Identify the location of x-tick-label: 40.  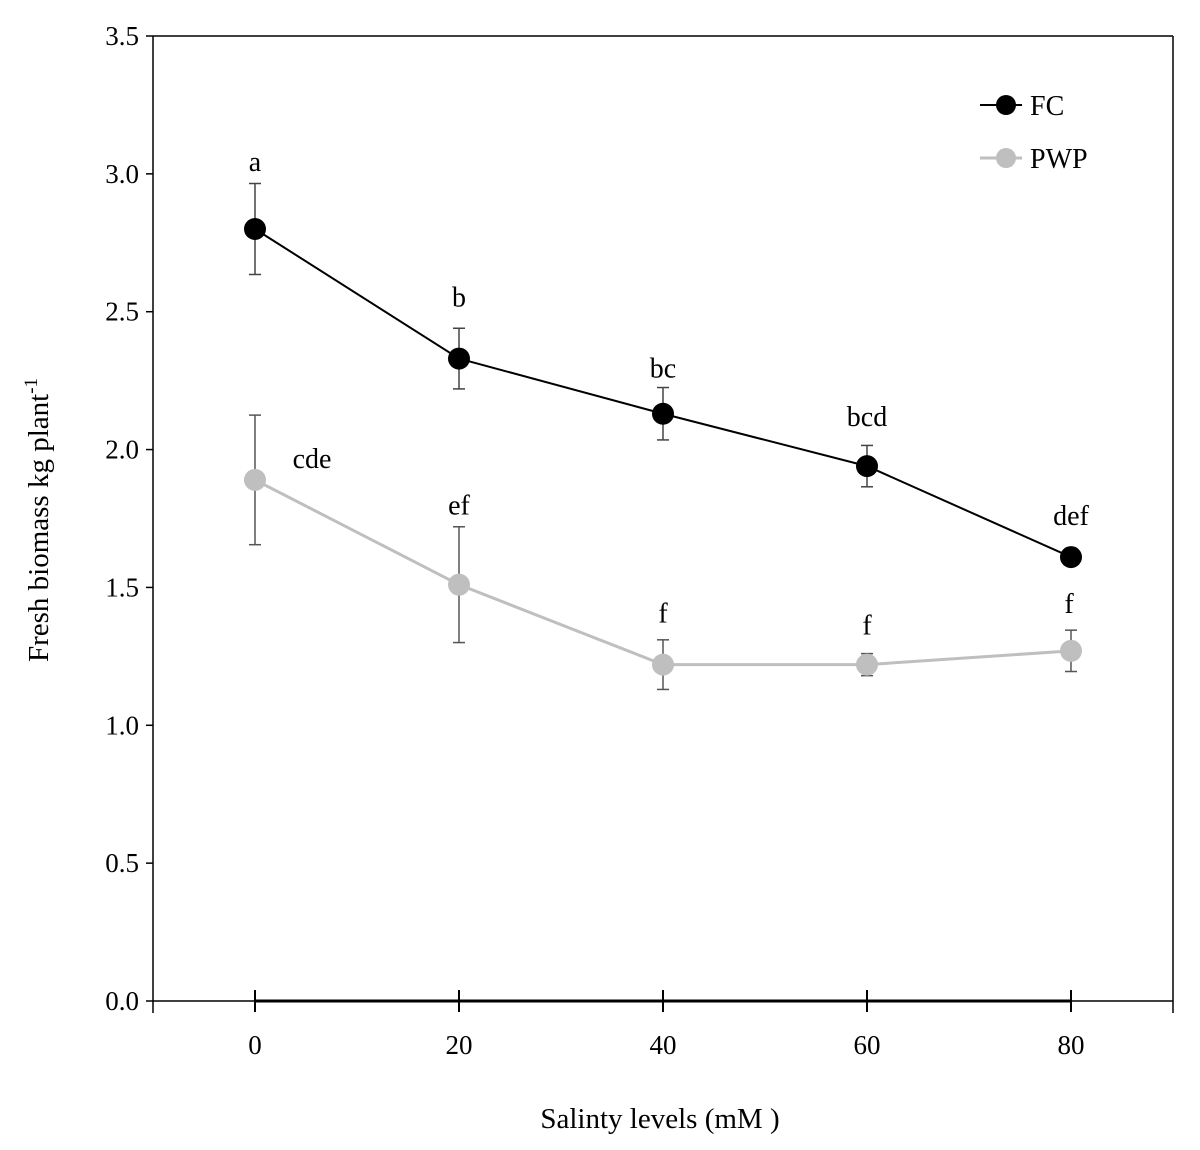
(663, 1045).